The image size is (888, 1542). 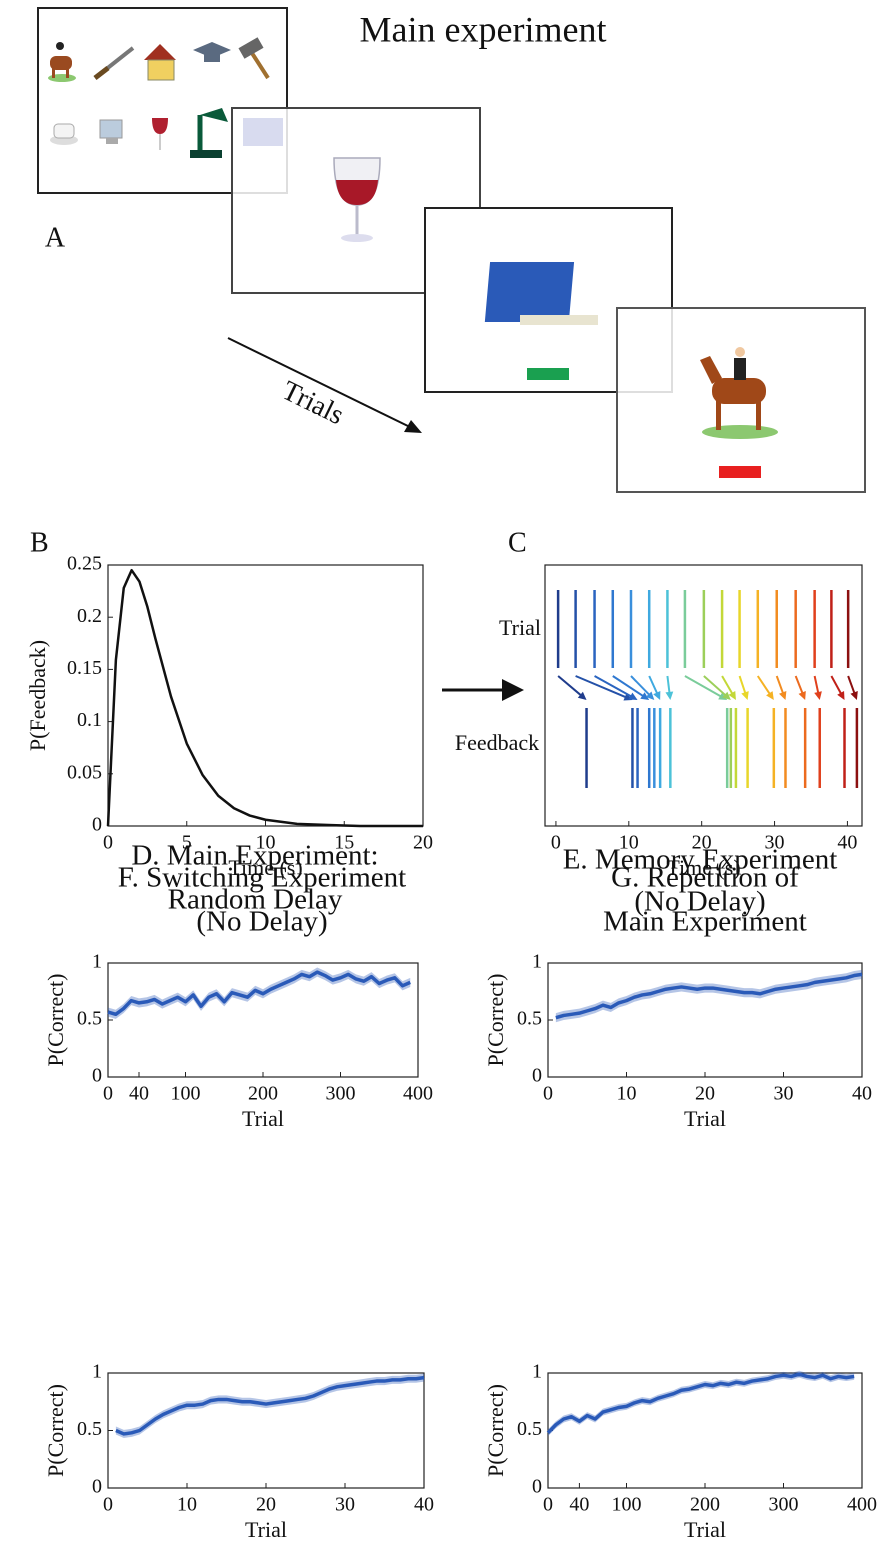 I want to click on x-tick-label: 300, so click(x=784, y=1505).